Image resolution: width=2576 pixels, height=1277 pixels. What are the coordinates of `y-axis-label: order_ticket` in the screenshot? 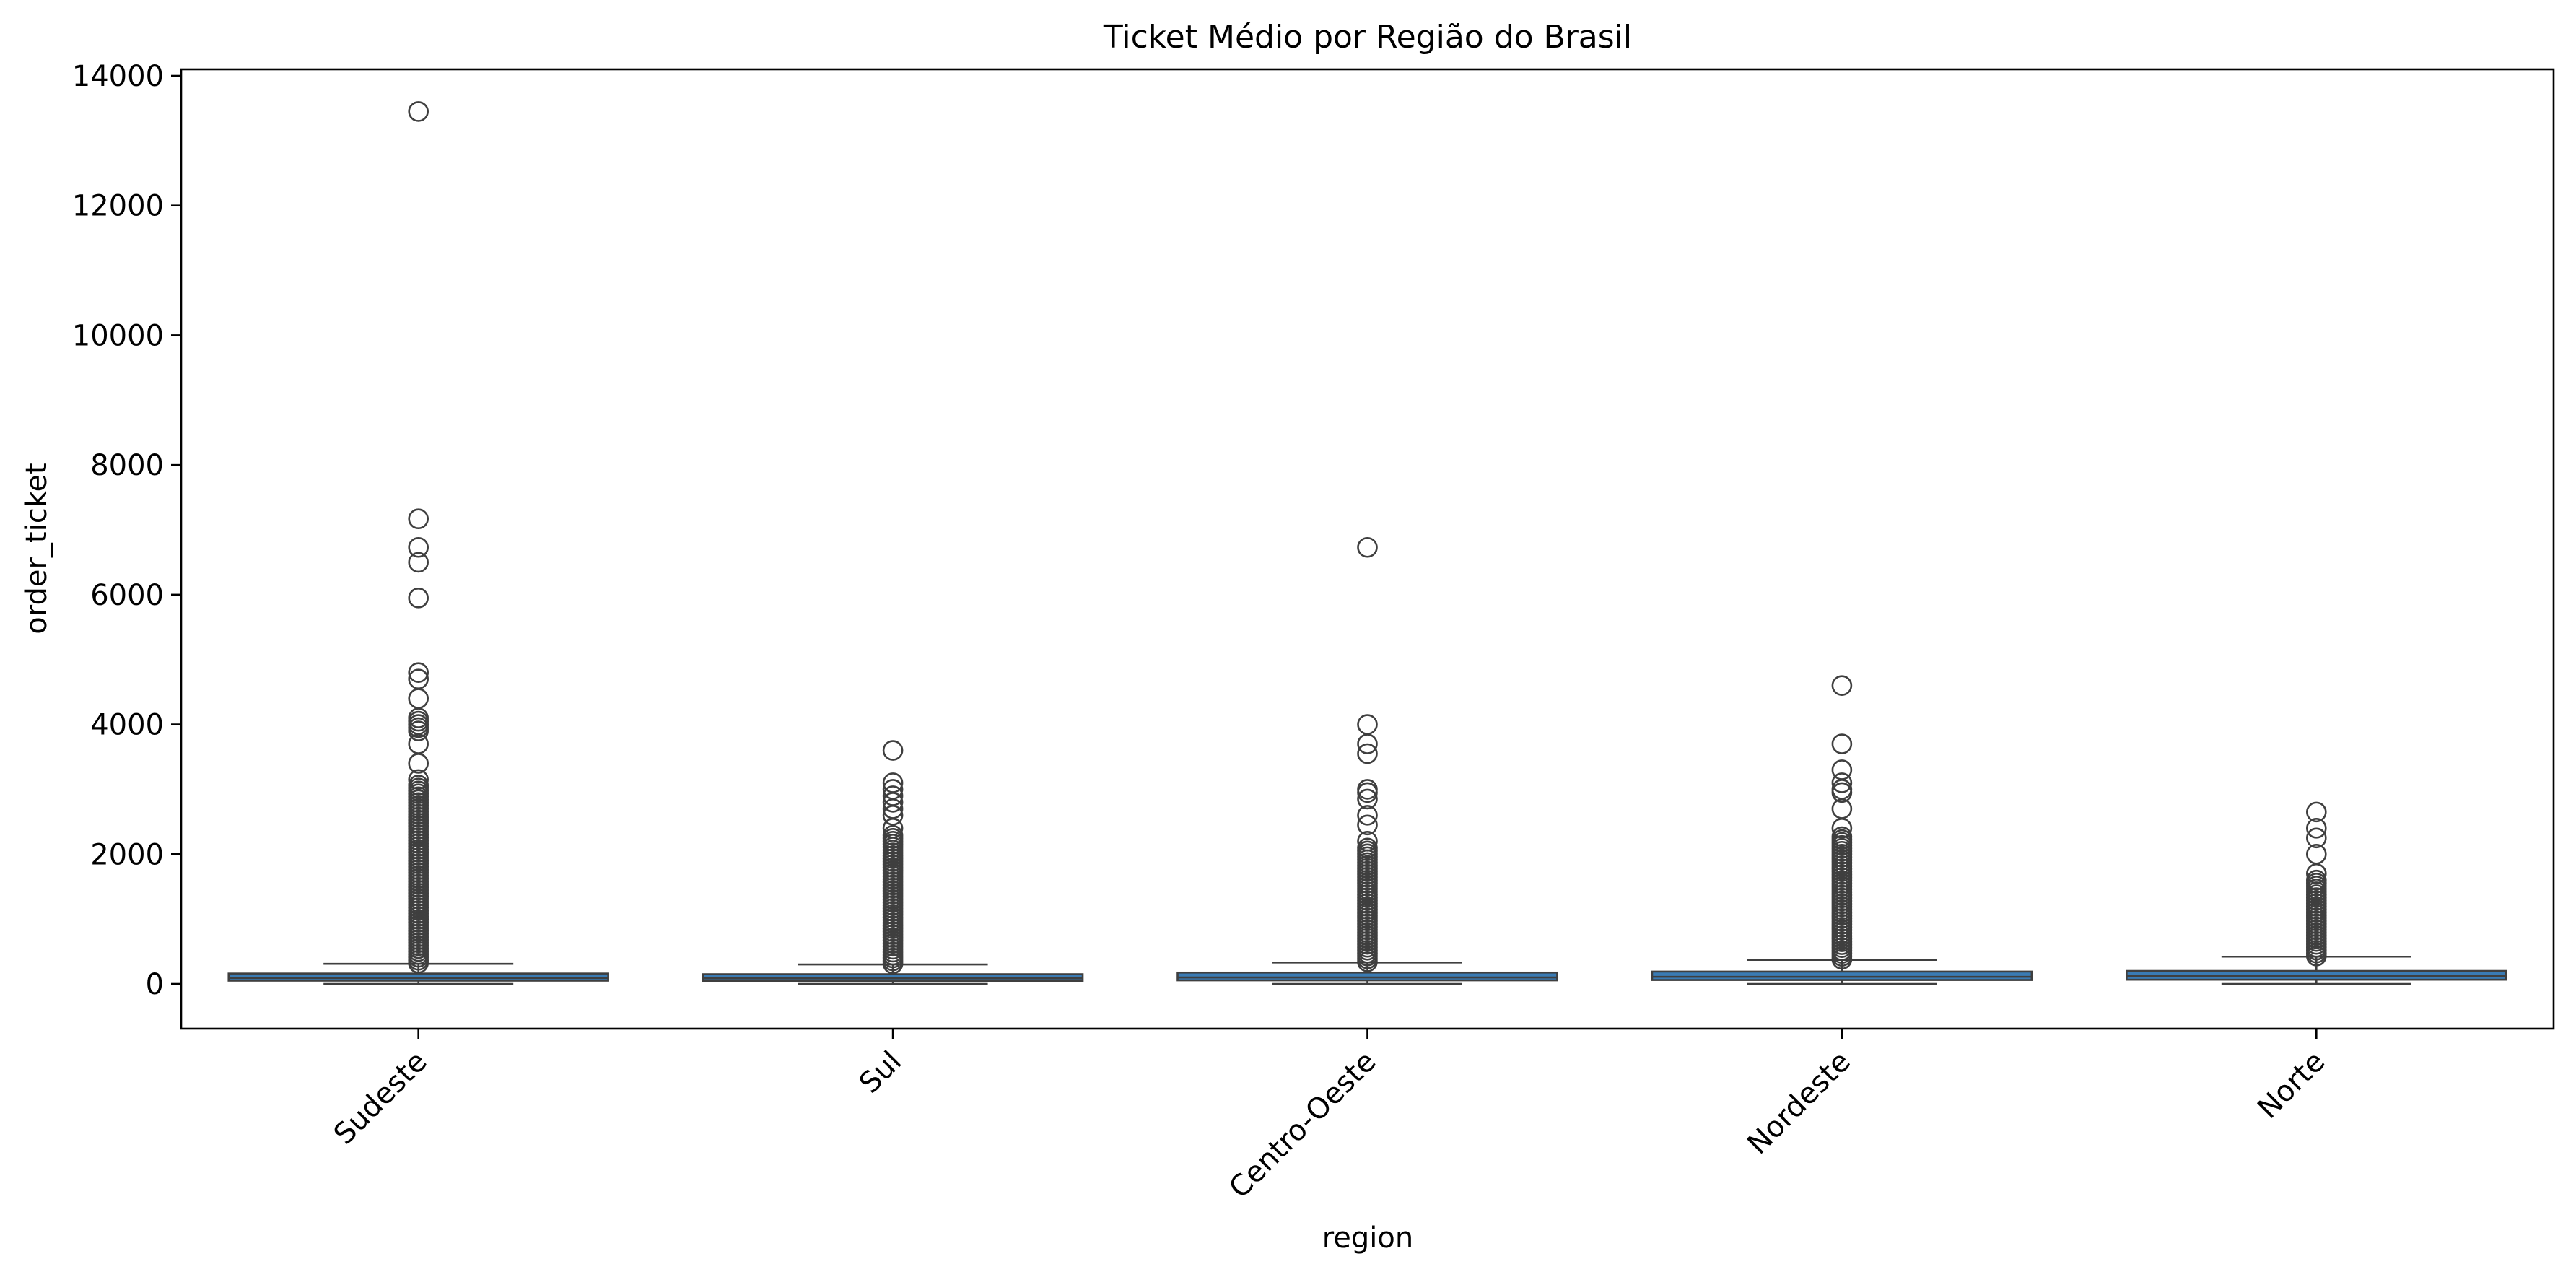 It's located at (36, 548).